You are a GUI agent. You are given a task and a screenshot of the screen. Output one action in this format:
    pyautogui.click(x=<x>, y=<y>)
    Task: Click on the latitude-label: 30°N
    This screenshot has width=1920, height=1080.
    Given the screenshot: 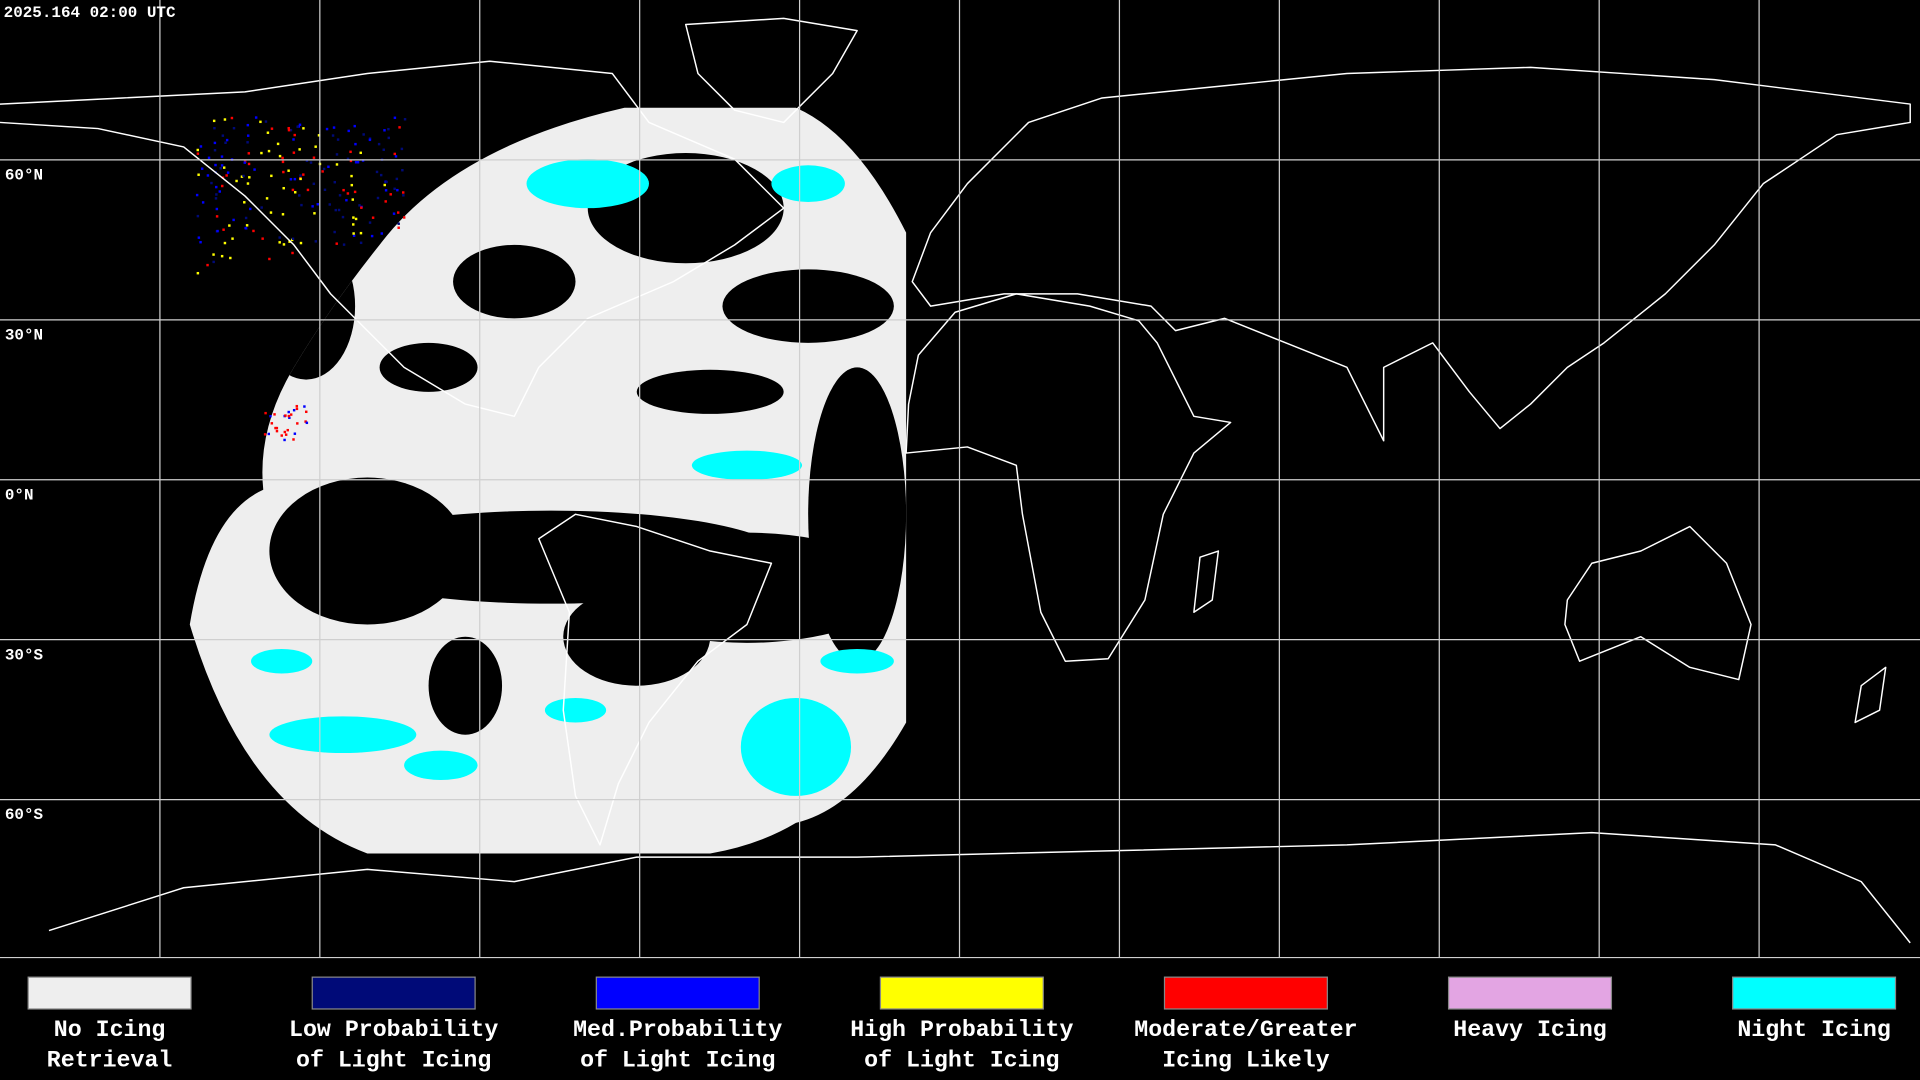 What is the action you would take?
    pyautogui.click(x=24, y=335)
    